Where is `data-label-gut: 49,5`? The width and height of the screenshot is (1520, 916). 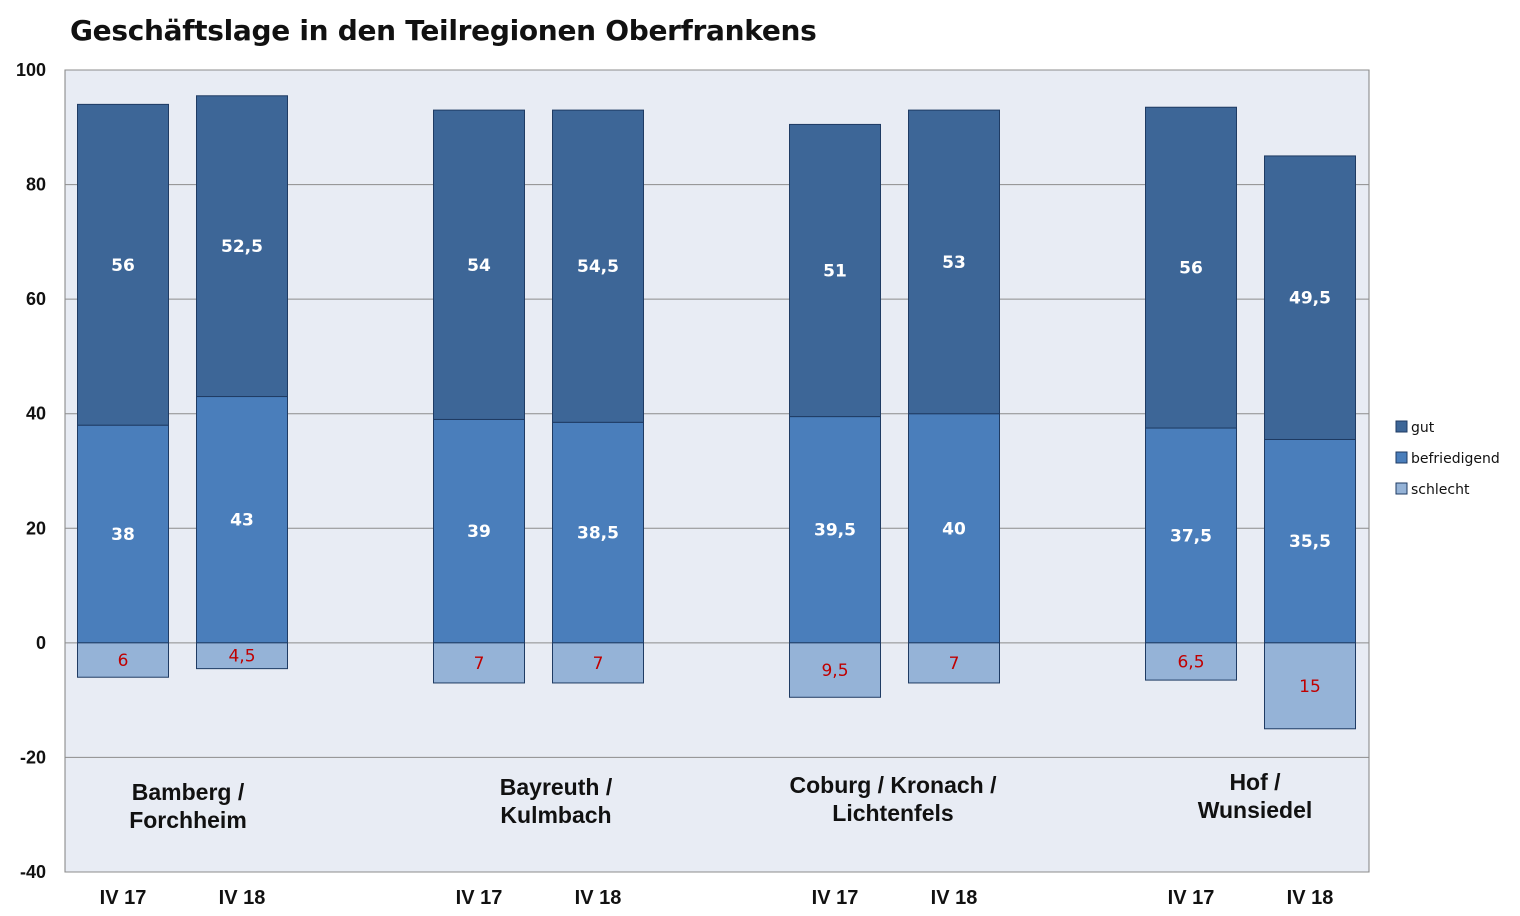 data-label-gut: 49,5 is located at coordinates (1310, 299).